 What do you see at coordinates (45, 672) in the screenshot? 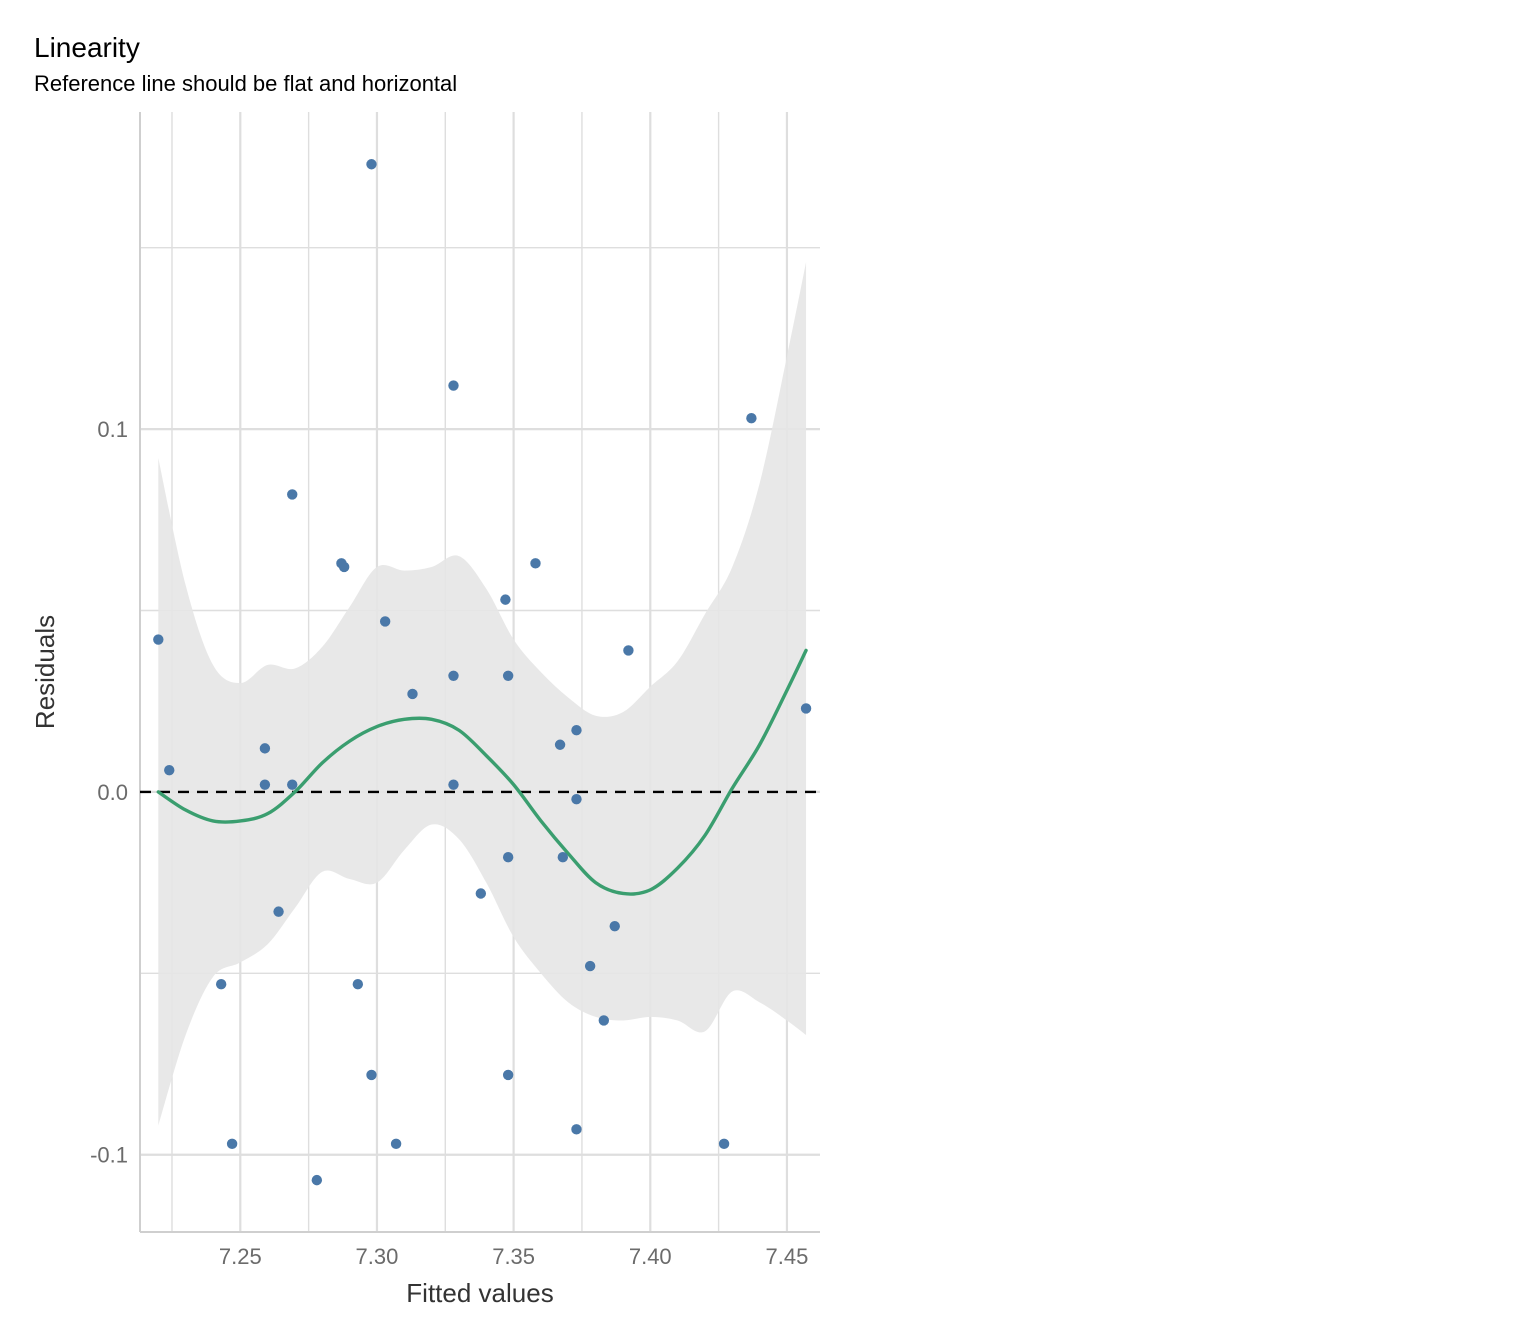
I see `y-axis-title: Residuals` at bounding box center [45, 672].